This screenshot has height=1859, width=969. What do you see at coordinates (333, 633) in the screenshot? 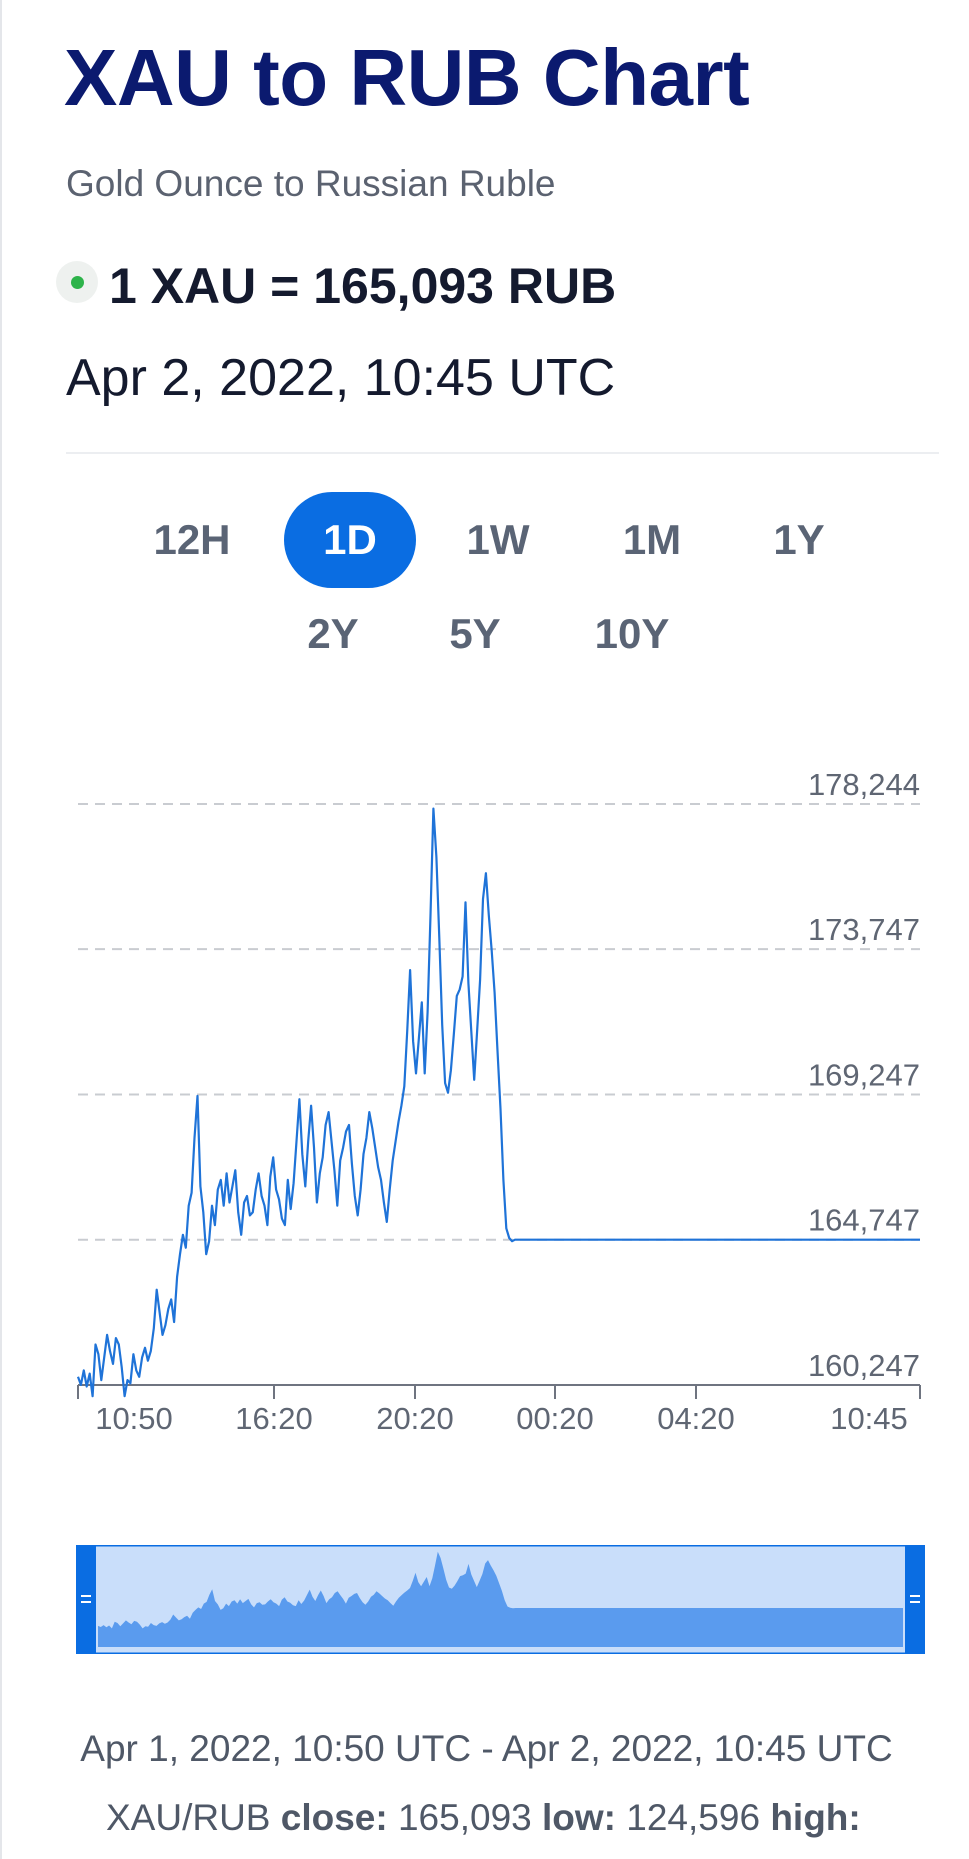
I see `tab-2y: 2Y` at bounding box center [333, 633].